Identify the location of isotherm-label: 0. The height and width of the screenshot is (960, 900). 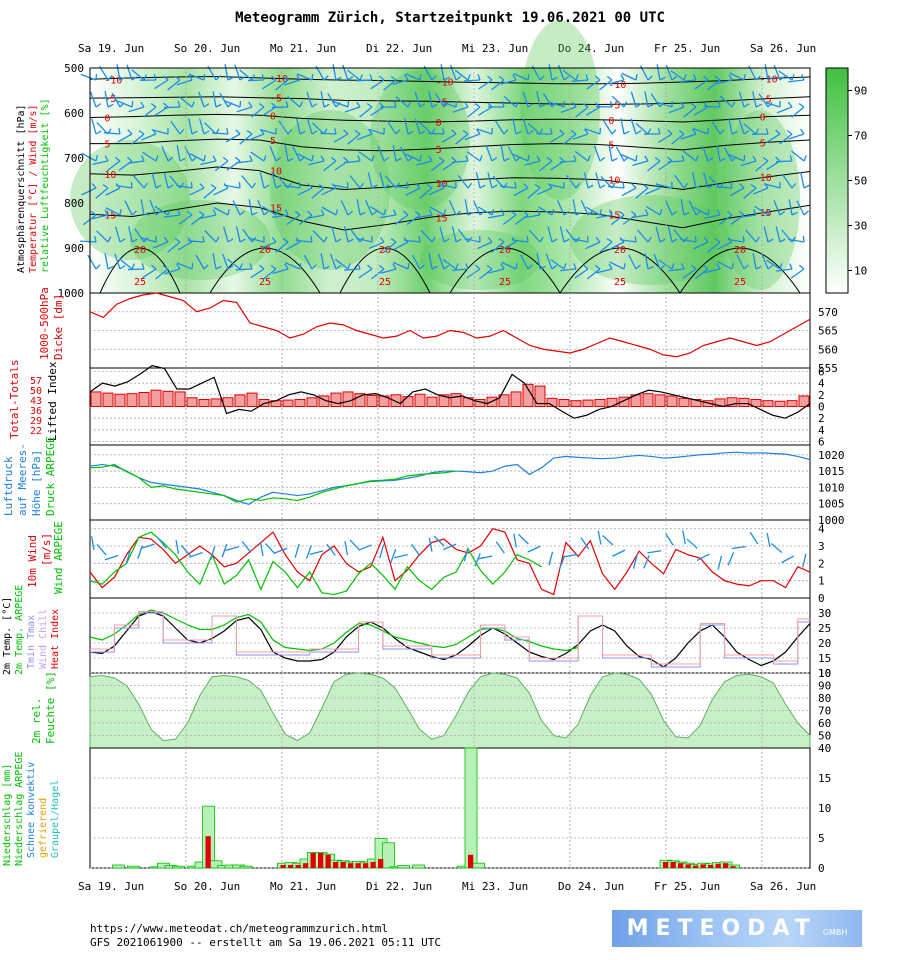
(763, 118).